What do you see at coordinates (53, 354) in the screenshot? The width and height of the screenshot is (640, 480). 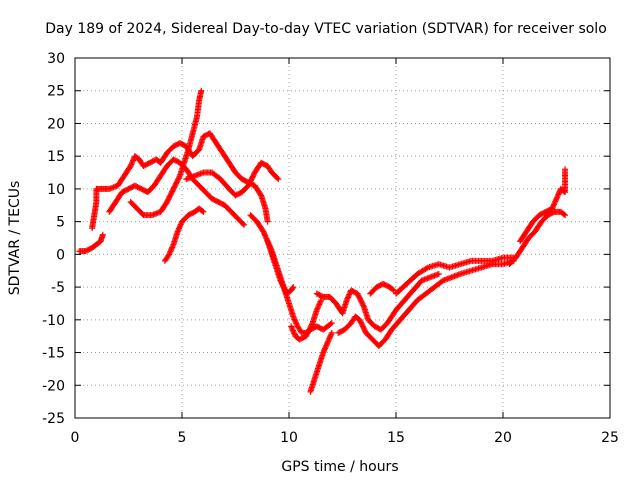 I see `y-tick-label: -15` at bounding box center [53, 354].